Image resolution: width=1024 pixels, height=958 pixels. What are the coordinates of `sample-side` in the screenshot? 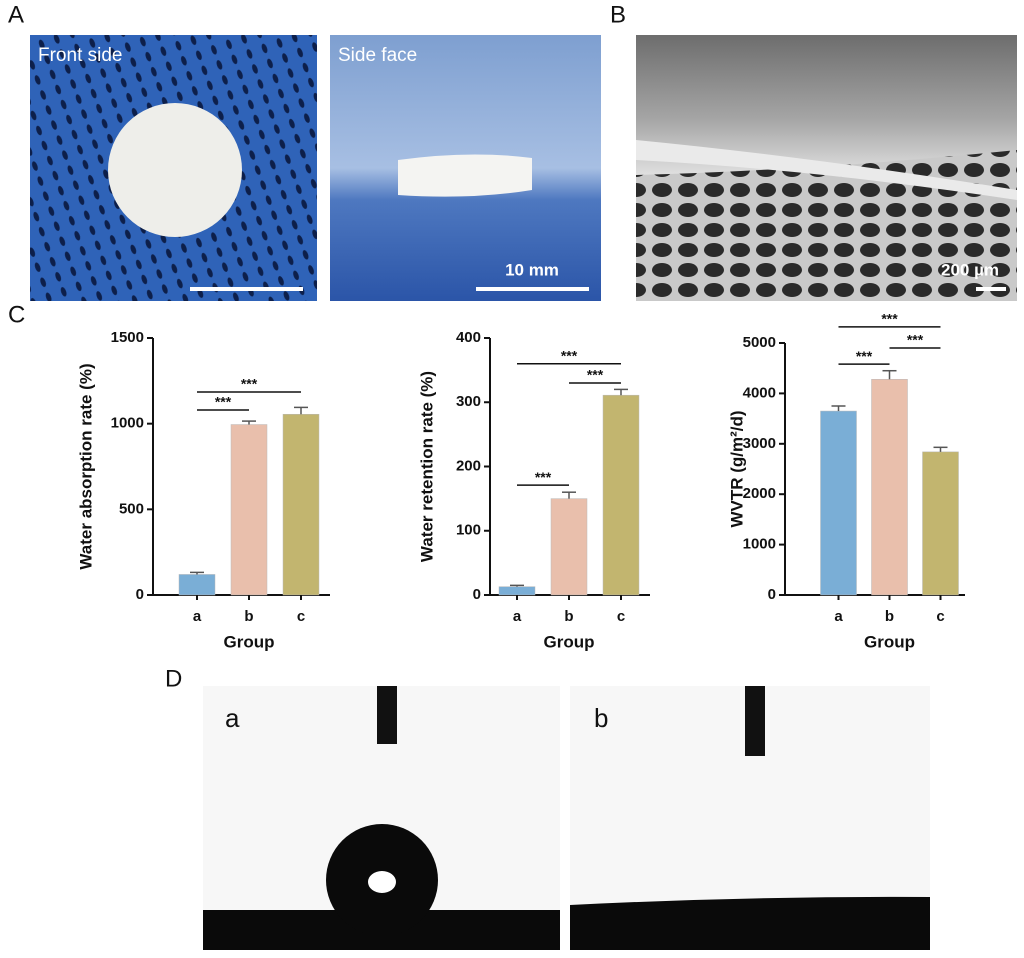 It's located at (465, 175).